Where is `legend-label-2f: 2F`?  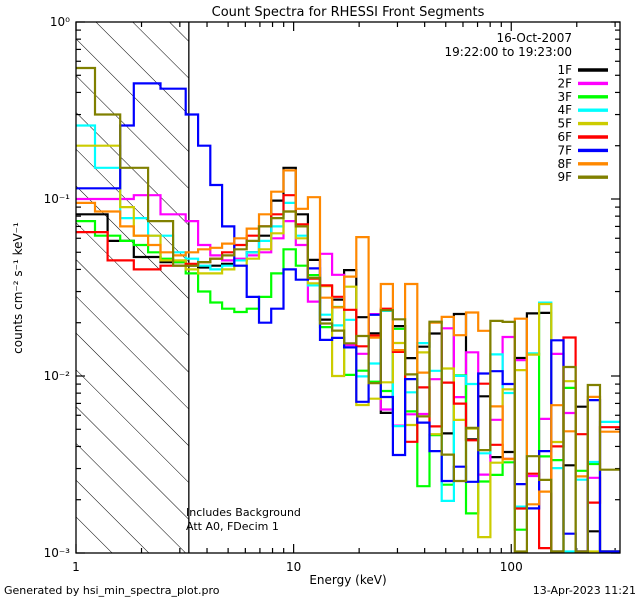
legend-label-2f: 2F is located at coordinates (564, 83).